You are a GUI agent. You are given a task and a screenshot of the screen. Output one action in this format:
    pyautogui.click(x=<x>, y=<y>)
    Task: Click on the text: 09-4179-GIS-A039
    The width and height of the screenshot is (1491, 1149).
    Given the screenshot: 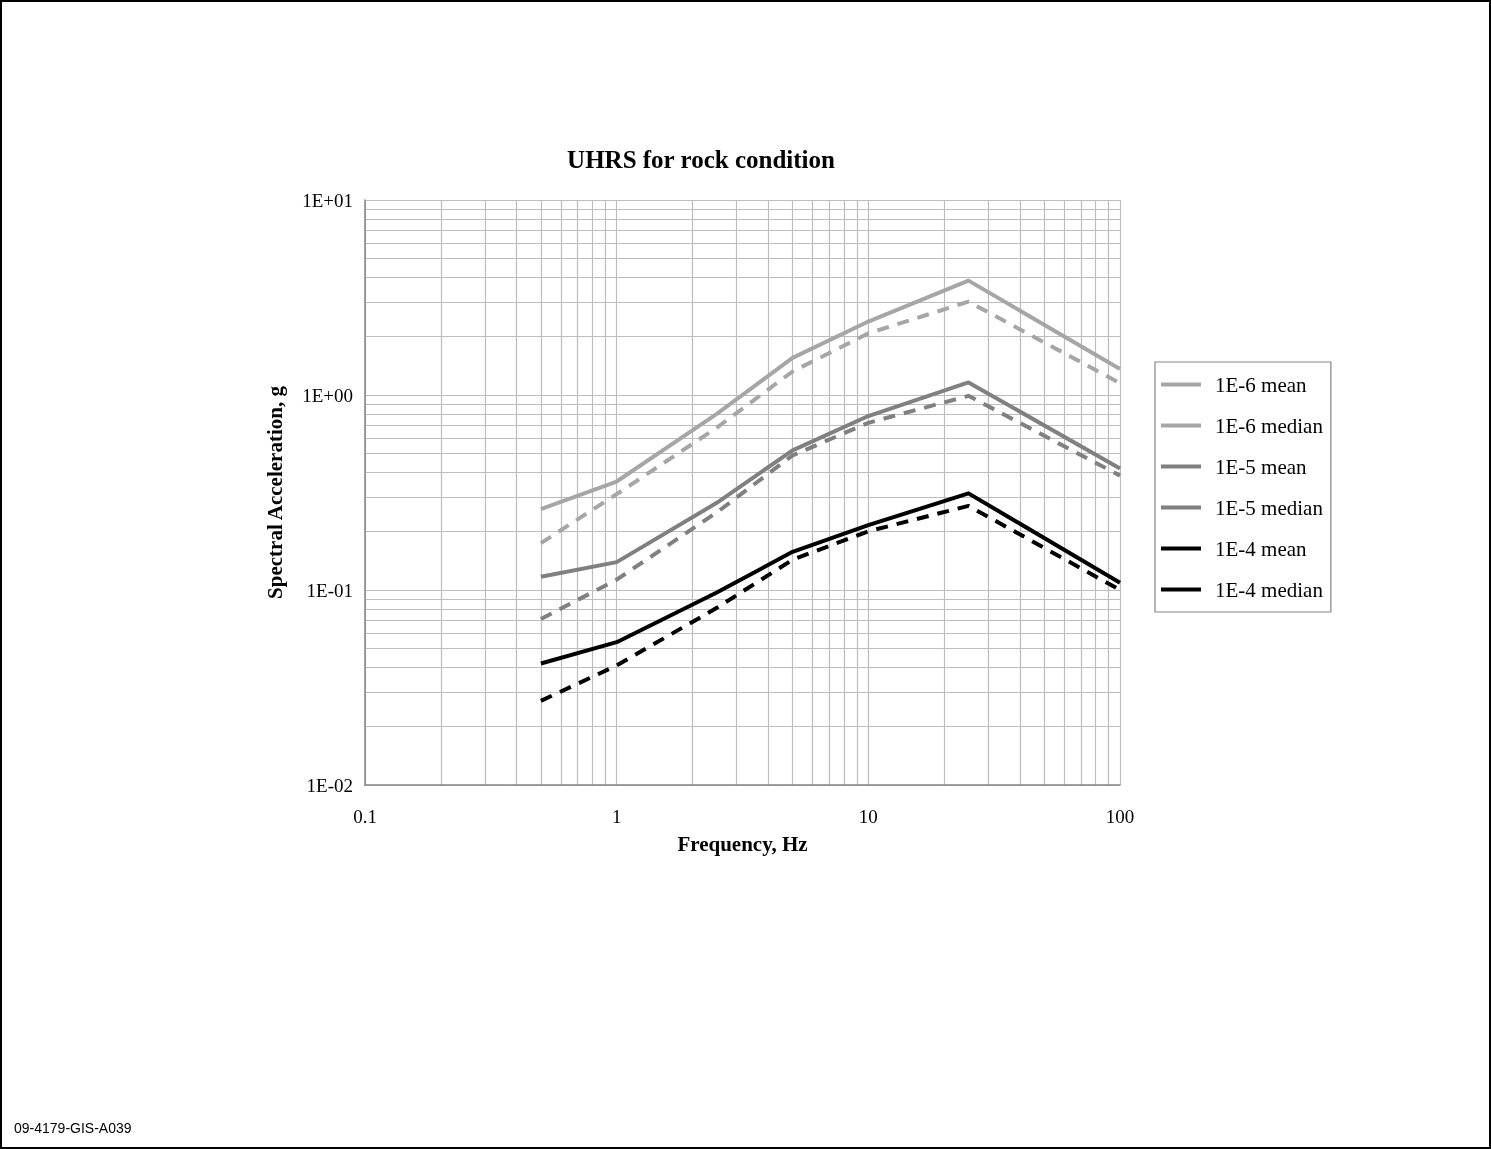 What is the action you would take?
    pyautogui.click(x=73, y=1128)
    